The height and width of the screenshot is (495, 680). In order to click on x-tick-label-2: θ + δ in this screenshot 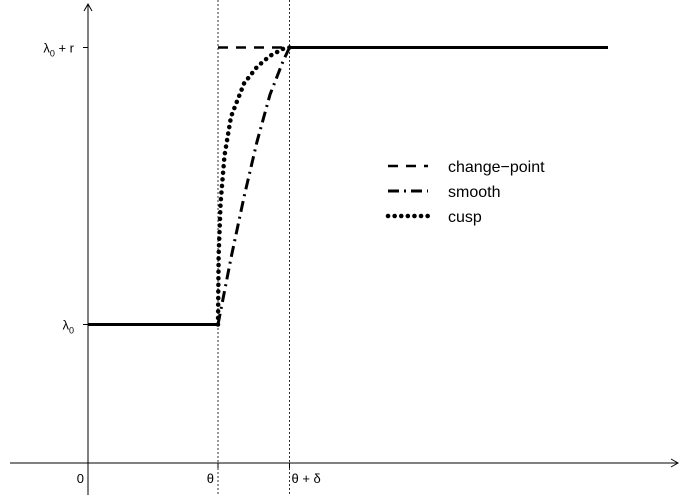, I will do `click(306, 478)`.